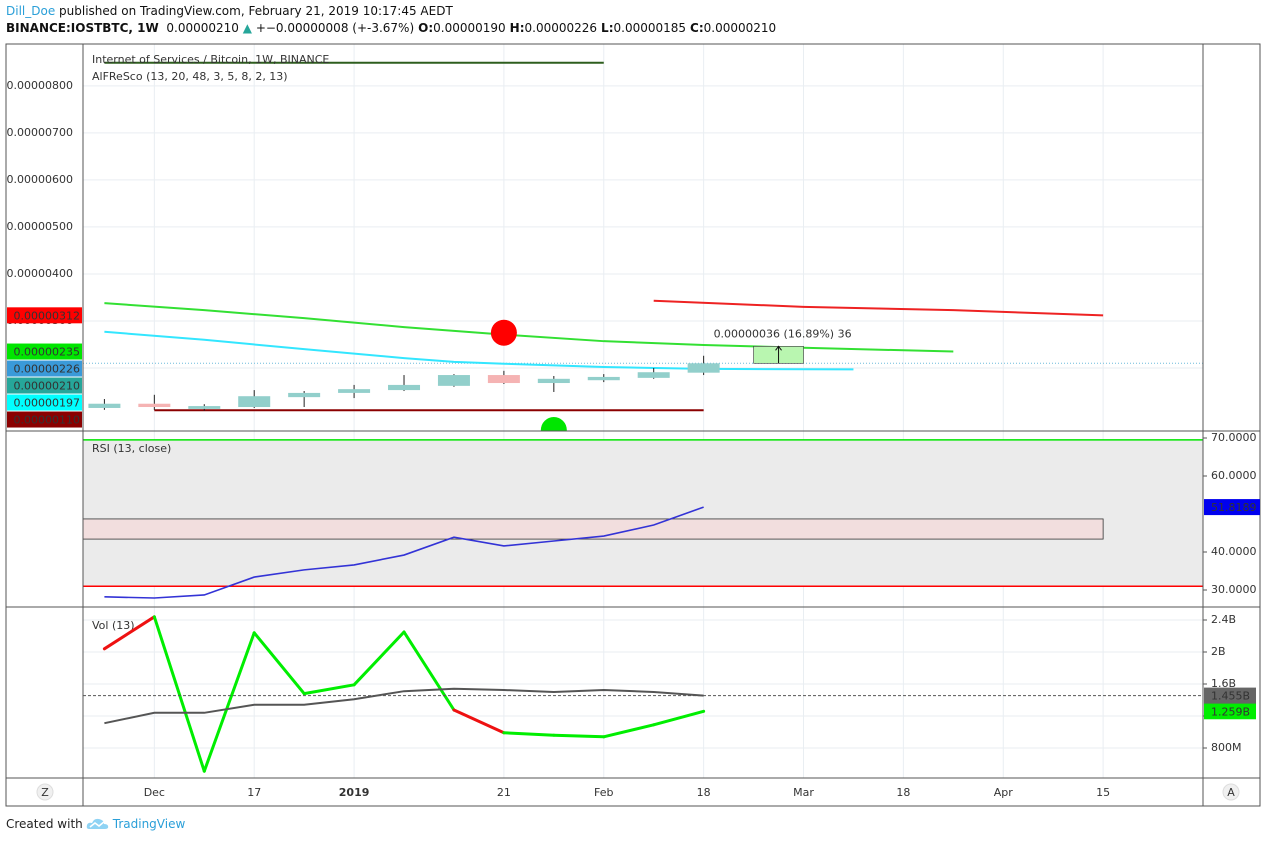  I want to click on footer: Created with TradingView, so click(95, 824).